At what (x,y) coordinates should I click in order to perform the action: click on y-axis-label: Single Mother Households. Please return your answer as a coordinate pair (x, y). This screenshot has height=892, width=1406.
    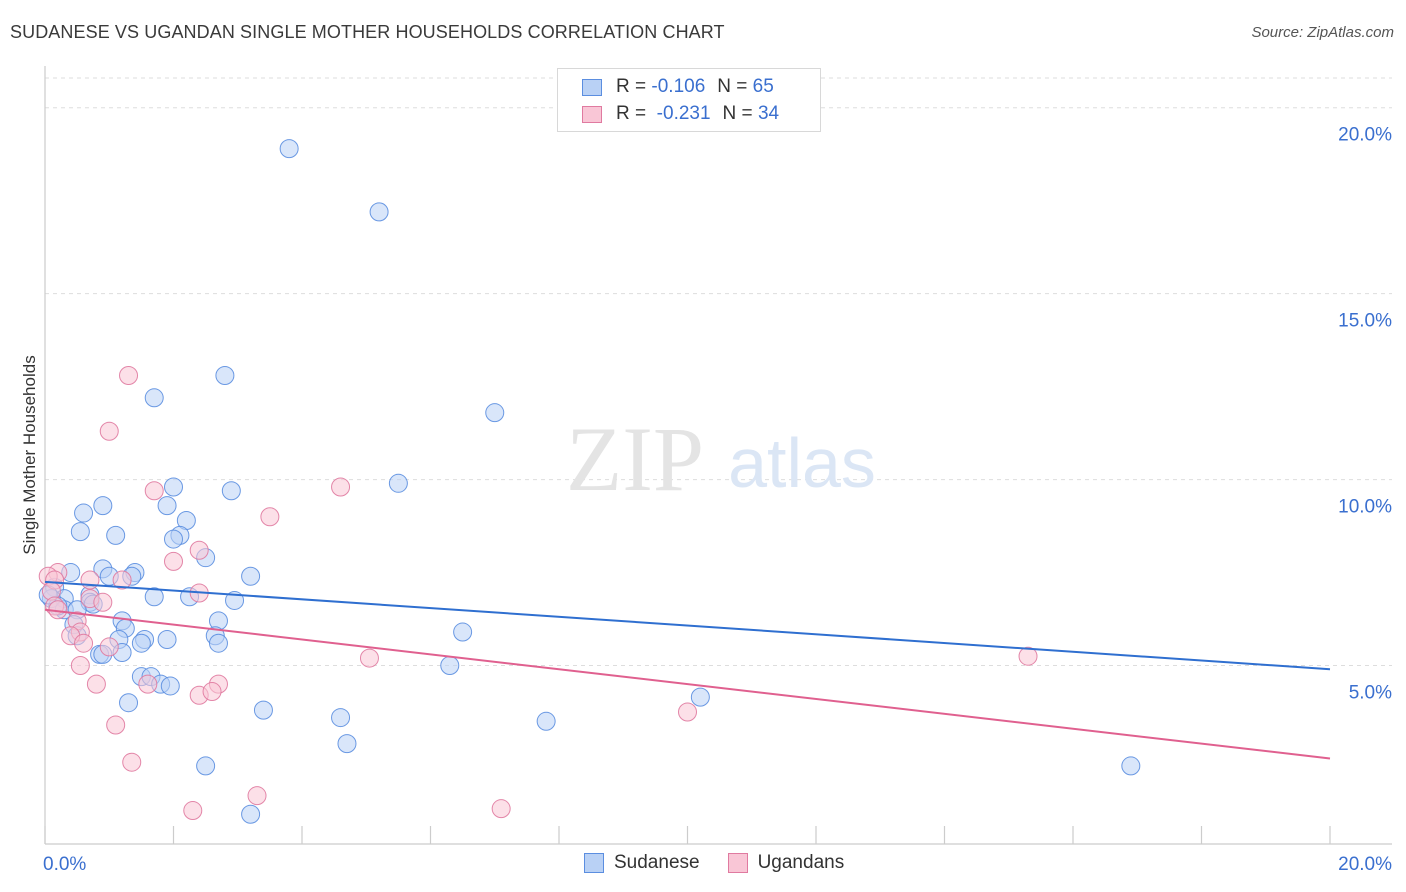
    Looking at the image, I should click on (29, 455).